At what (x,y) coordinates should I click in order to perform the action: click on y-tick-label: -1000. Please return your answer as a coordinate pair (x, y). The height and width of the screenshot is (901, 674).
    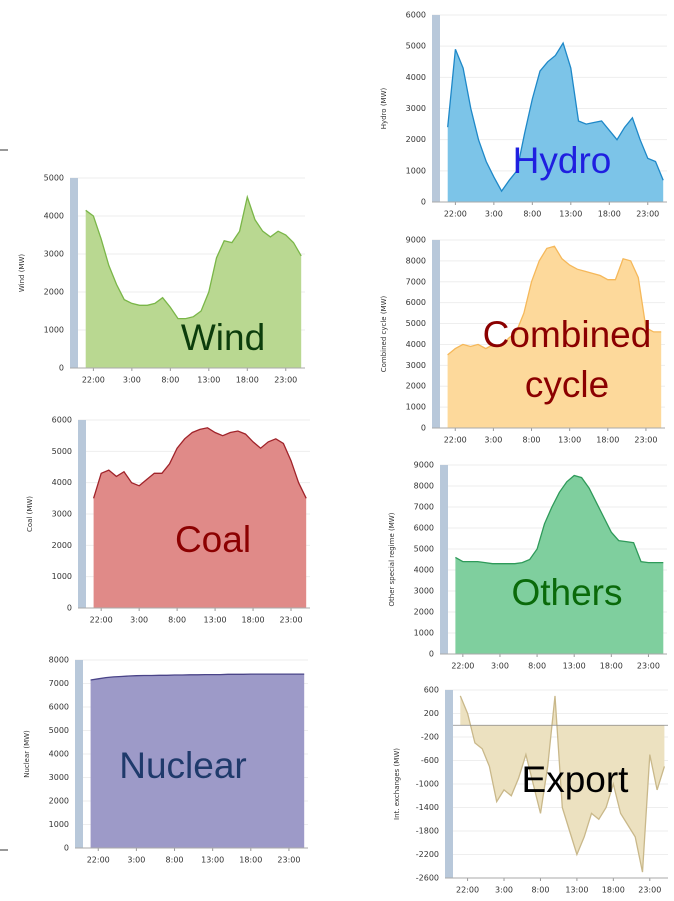
    Looking at the image, I should click on (427, 784).